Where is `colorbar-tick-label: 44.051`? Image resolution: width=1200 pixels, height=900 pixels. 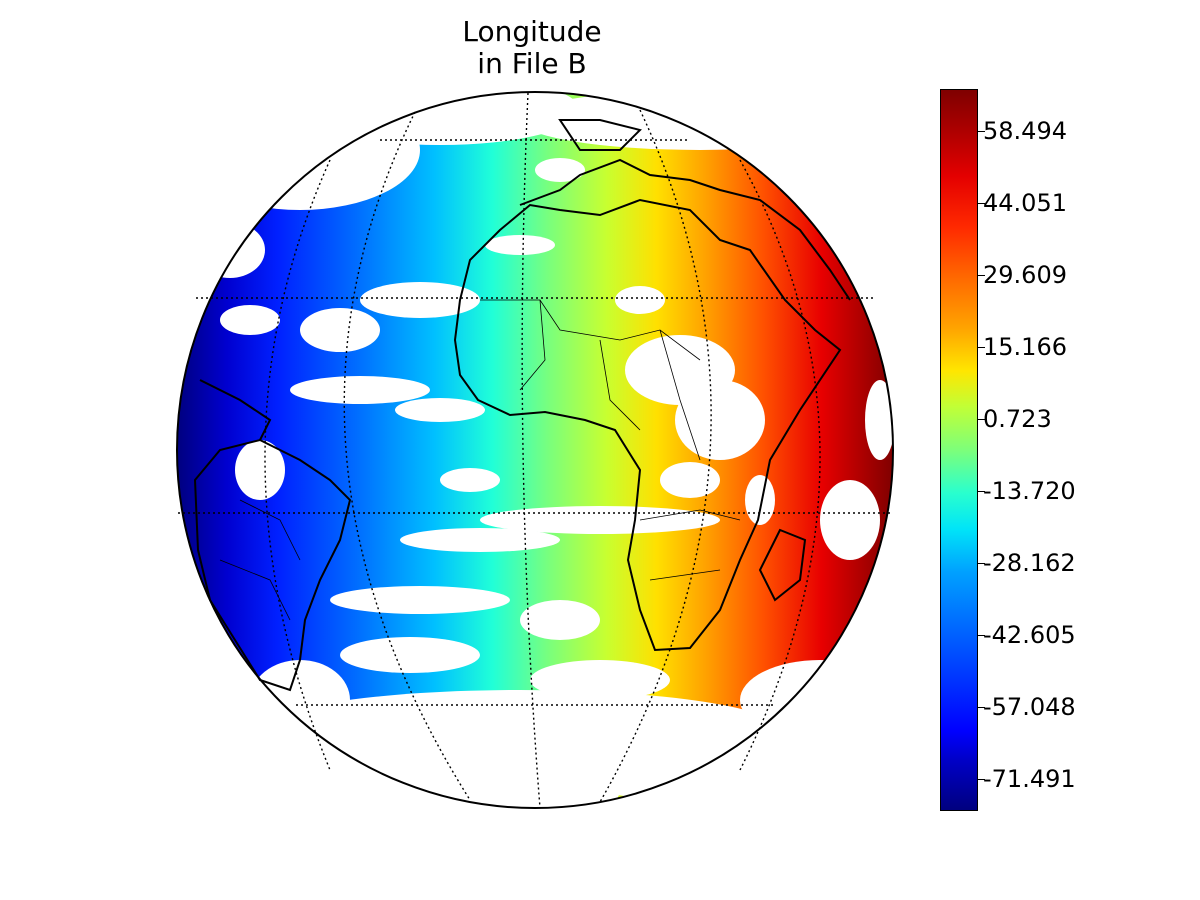 colorbar-tick-label: 44.051 is located at coordinates (1025, 203).